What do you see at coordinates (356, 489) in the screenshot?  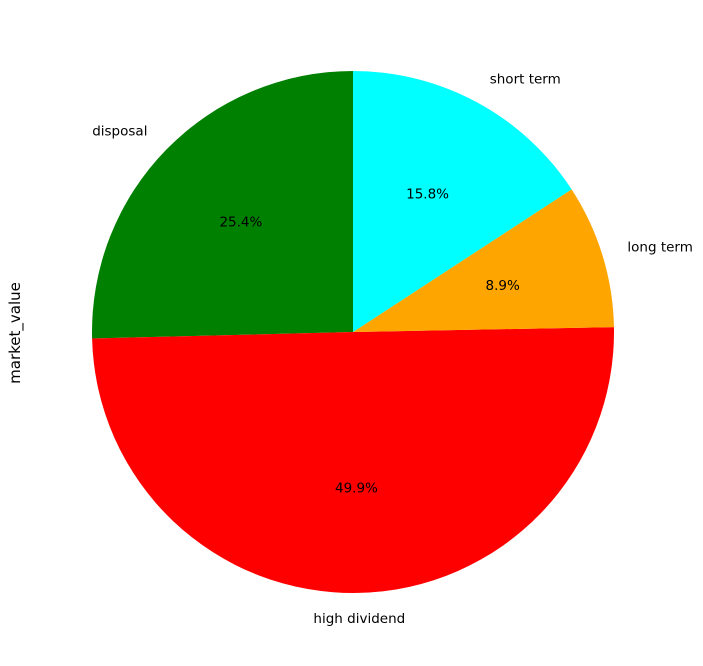 I see `slice-percent-high-dividend: 49.9%` at bounding box center [356, 489].